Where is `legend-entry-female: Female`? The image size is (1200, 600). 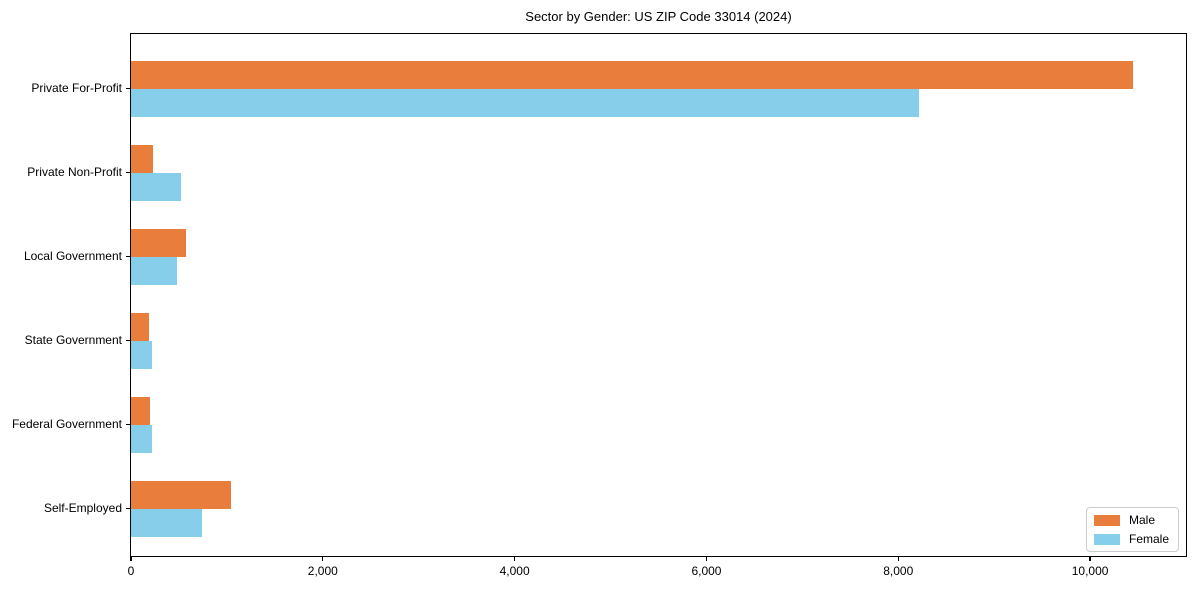 legend-entry-female: Female is located at coordinates (1131, 539).